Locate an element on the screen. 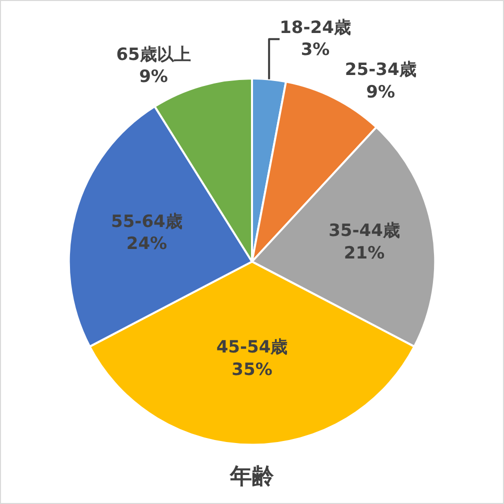 The width and height of the screenshot is (504, 504). slice-label: 45-54歳 is located at coordinates (252, 348).